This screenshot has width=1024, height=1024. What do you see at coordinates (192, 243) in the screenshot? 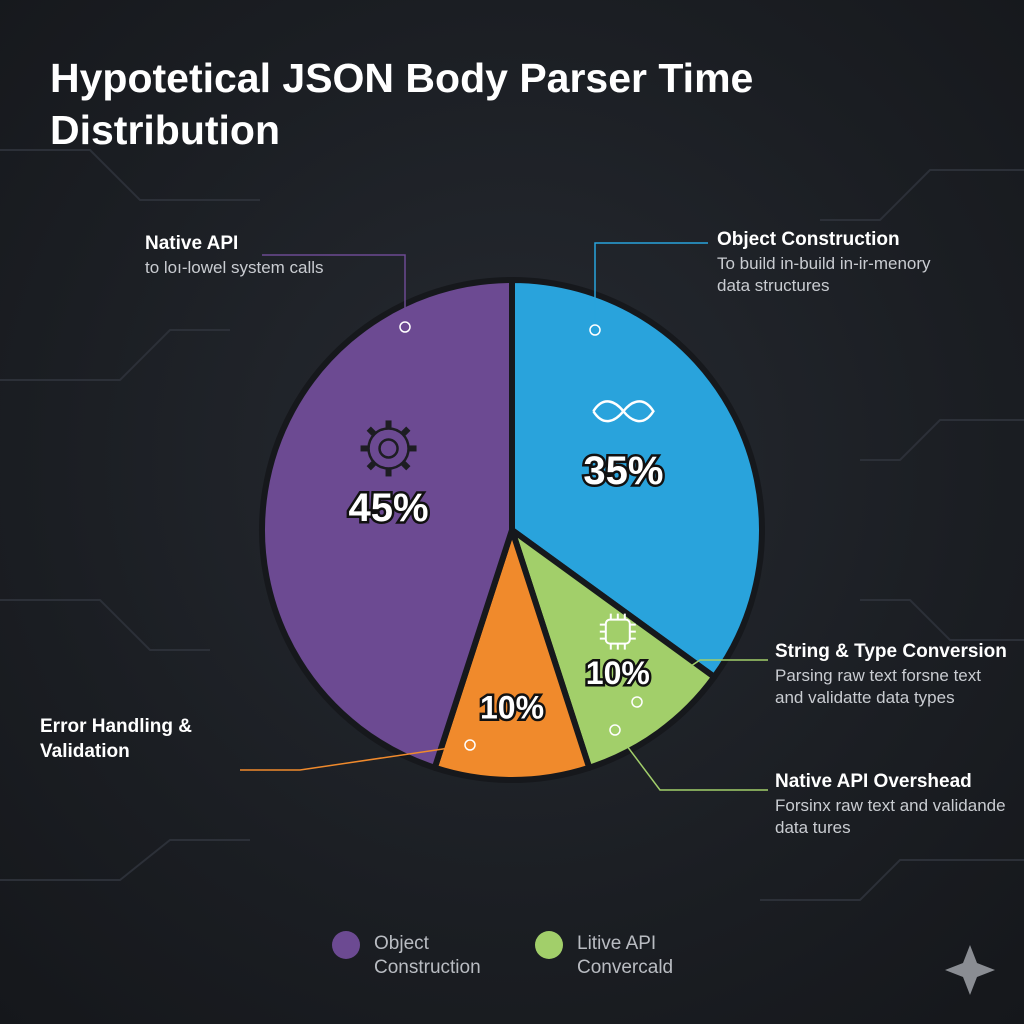
I see `callout-title: Native API` at bounding box center [192, 243].